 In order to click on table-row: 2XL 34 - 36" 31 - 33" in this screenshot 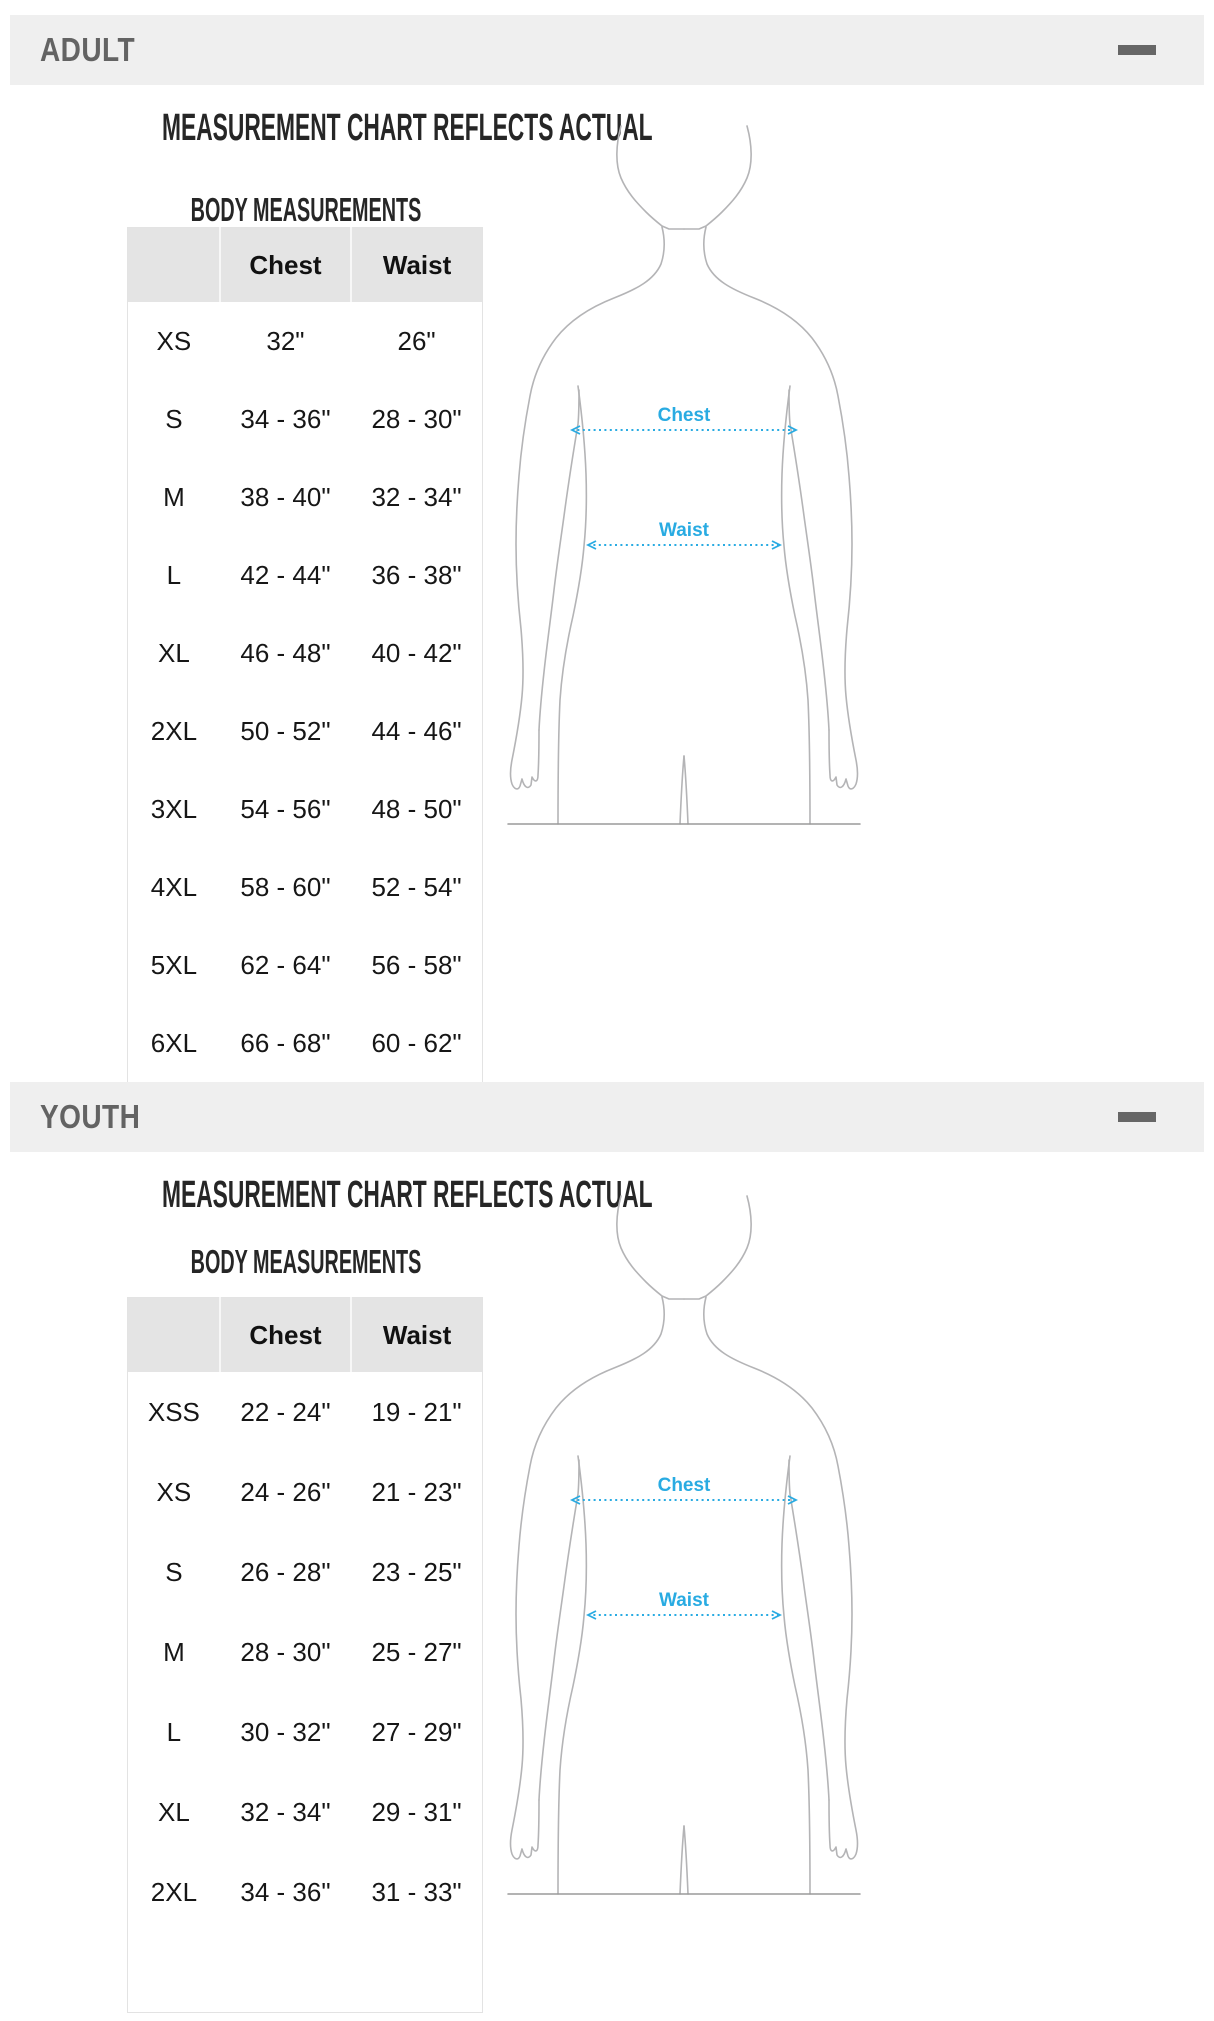, I will do `click(305, 1892)`.